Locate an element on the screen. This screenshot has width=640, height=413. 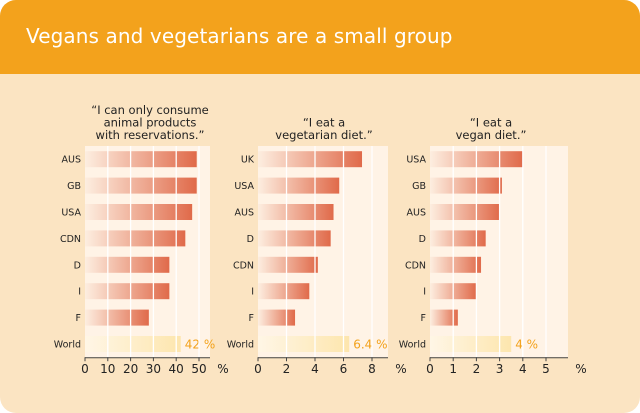
panel-2-category-label: World is located at coordinates (240, 345).